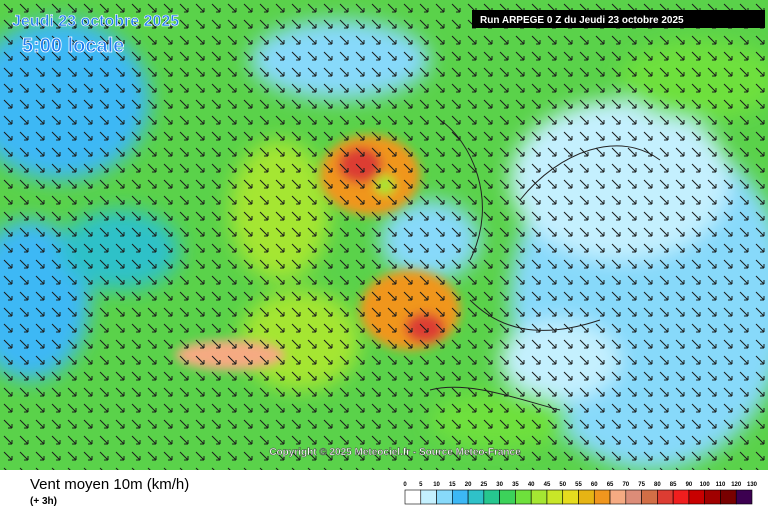  I want to click on scale-label: 120, so click(736, 485).